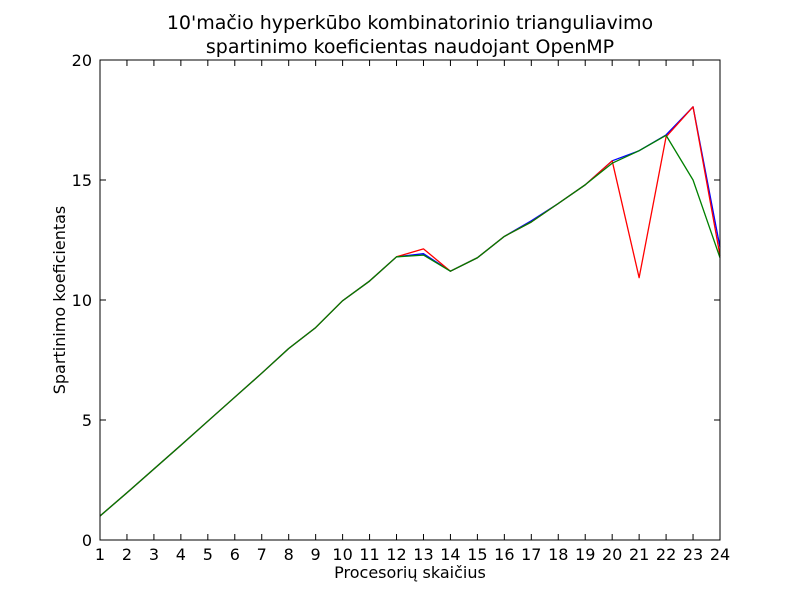  Describe the element at coordinates (531, 554) in the screenshot. I see `x-tick-label: 17` at that location.